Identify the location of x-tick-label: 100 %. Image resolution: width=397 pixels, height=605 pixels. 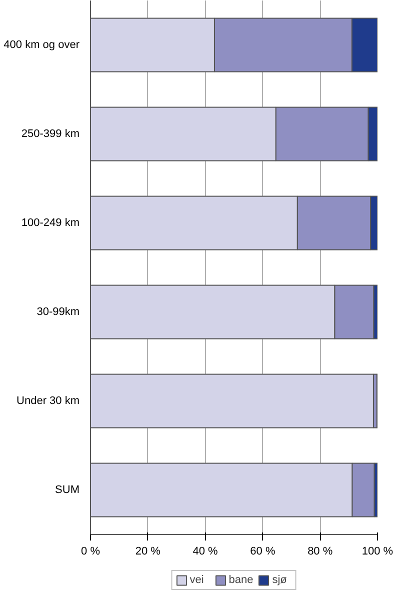
(378, 552).